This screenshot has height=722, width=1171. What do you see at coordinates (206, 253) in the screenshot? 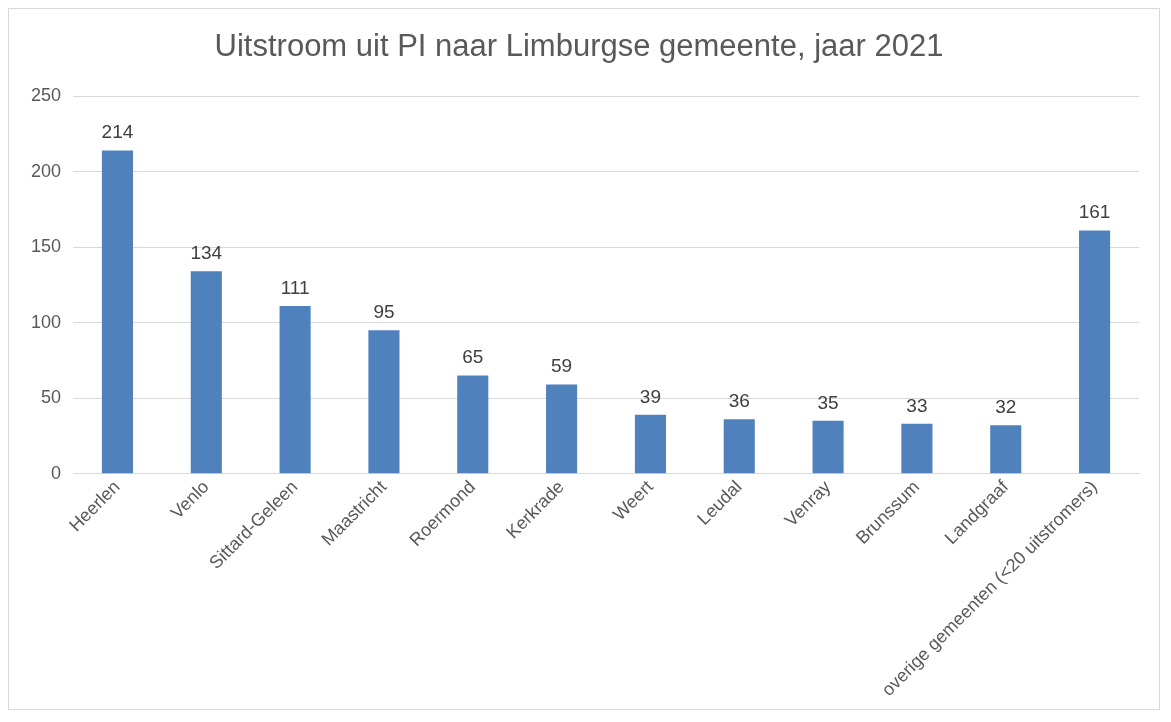
I see `data-label: 134` at bounding box center [206, 253].